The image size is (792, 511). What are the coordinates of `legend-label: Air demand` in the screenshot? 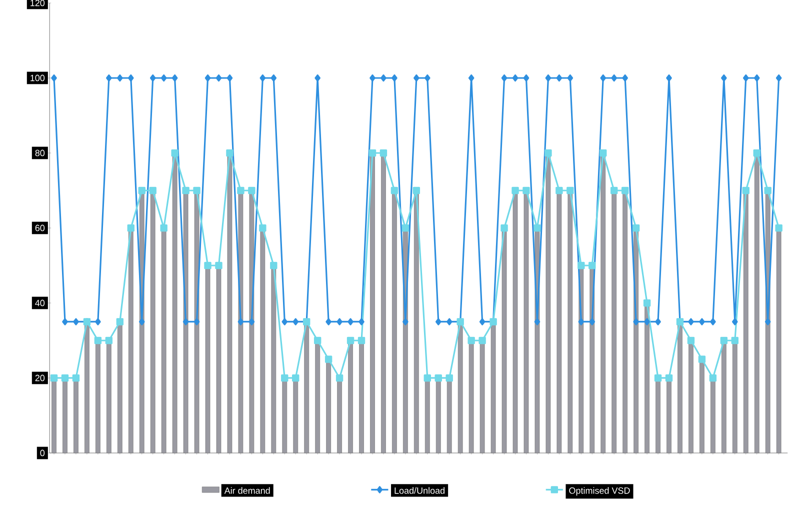 It's located at (247, 490).